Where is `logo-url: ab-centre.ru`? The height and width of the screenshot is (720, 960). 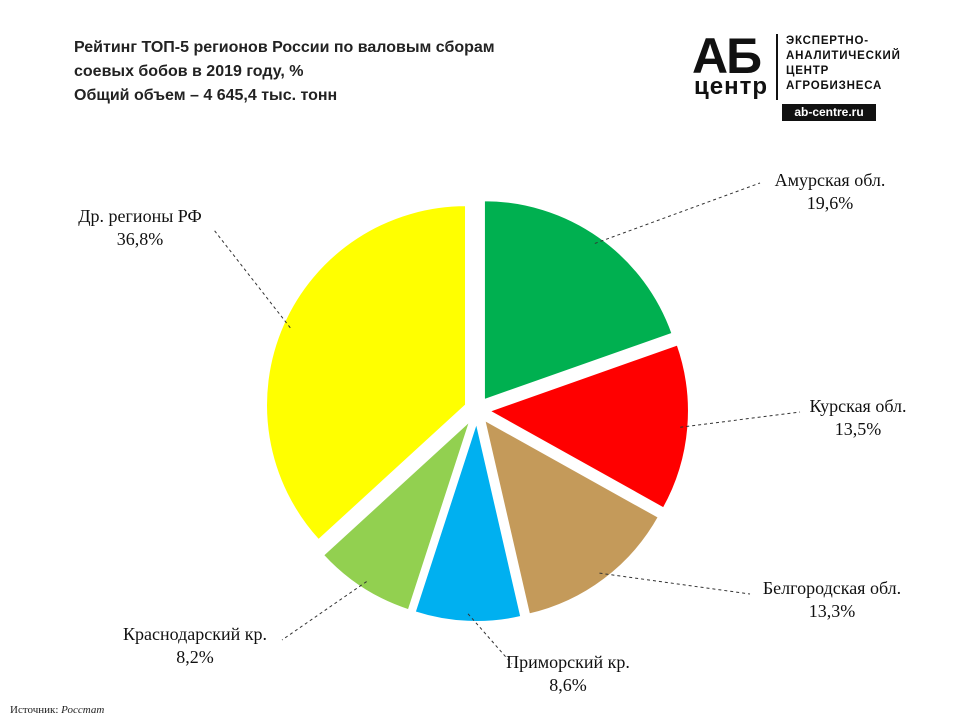
logo-url: ab-centre.ru is located at coordinates (829, 112).